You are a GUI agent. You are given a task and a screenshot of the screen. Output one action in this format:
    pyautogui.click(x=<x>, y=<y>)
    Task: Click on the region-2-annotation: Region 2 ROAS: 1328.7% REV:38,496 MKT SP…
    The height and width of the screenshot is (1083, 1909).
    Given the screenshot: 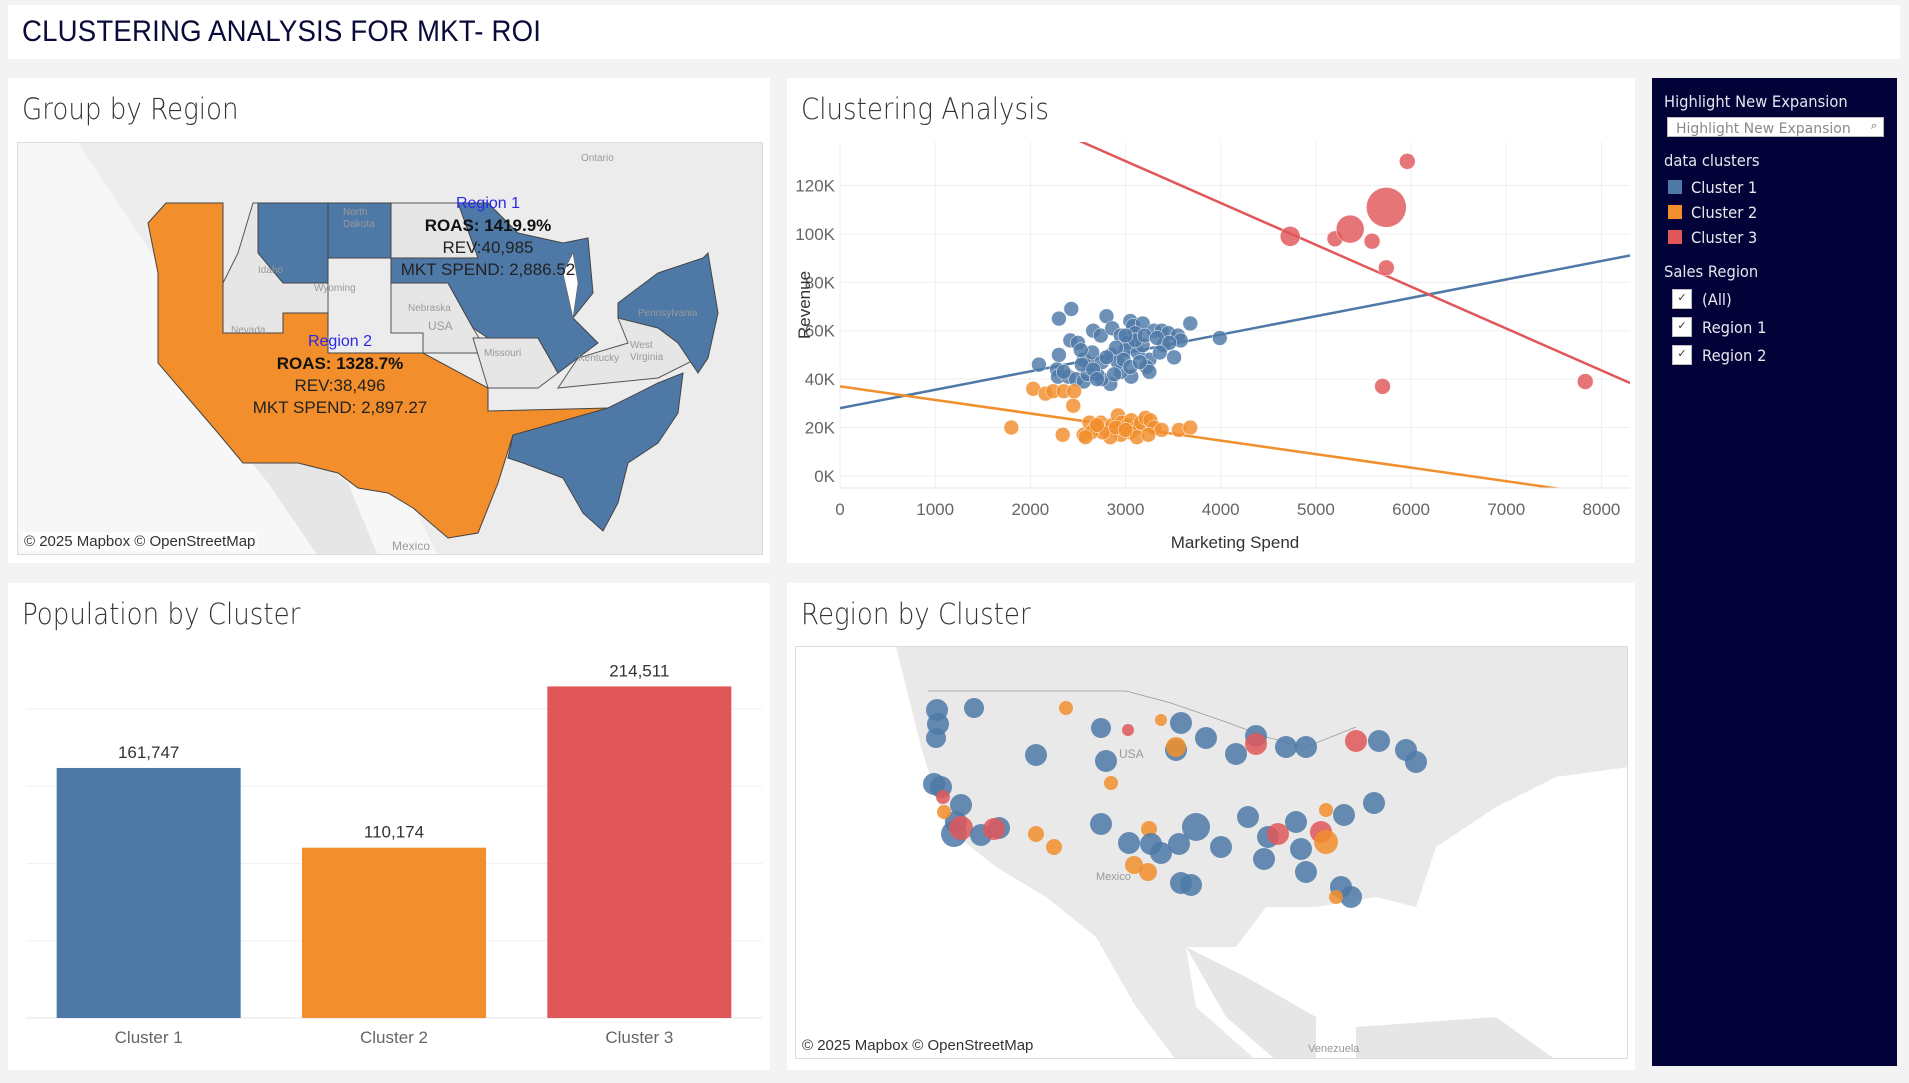 What is the action you would take?
    pyautogui.click(x=340, y=375)
    